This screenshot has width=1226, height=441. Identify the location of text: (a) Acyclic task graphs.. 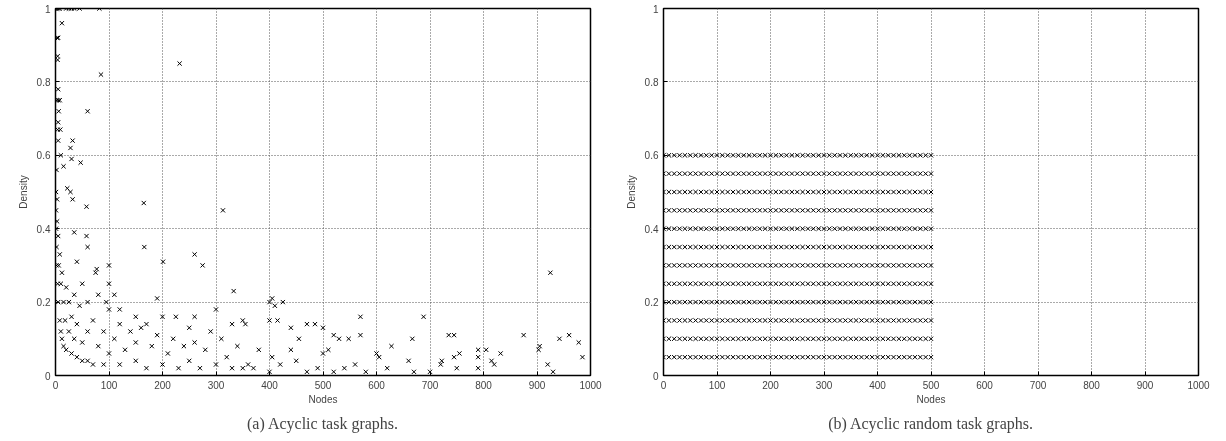
(323, 423).